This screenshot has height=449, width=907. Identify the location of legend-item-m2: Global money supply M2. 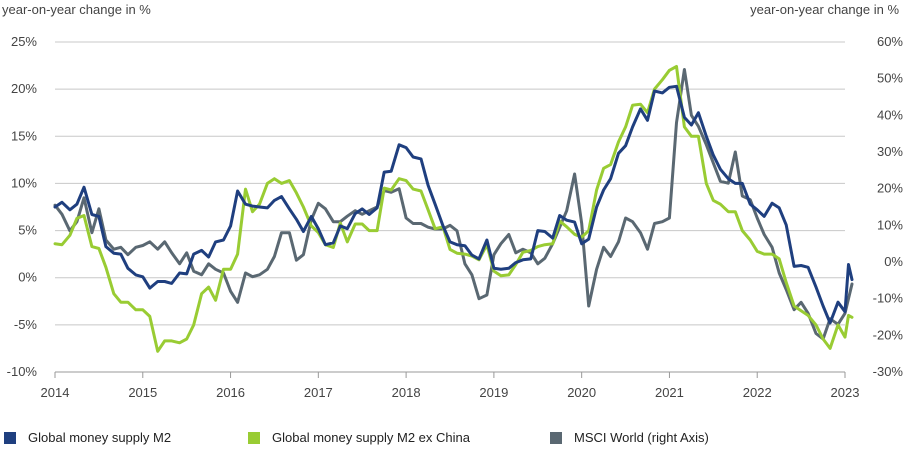
(87, 437).